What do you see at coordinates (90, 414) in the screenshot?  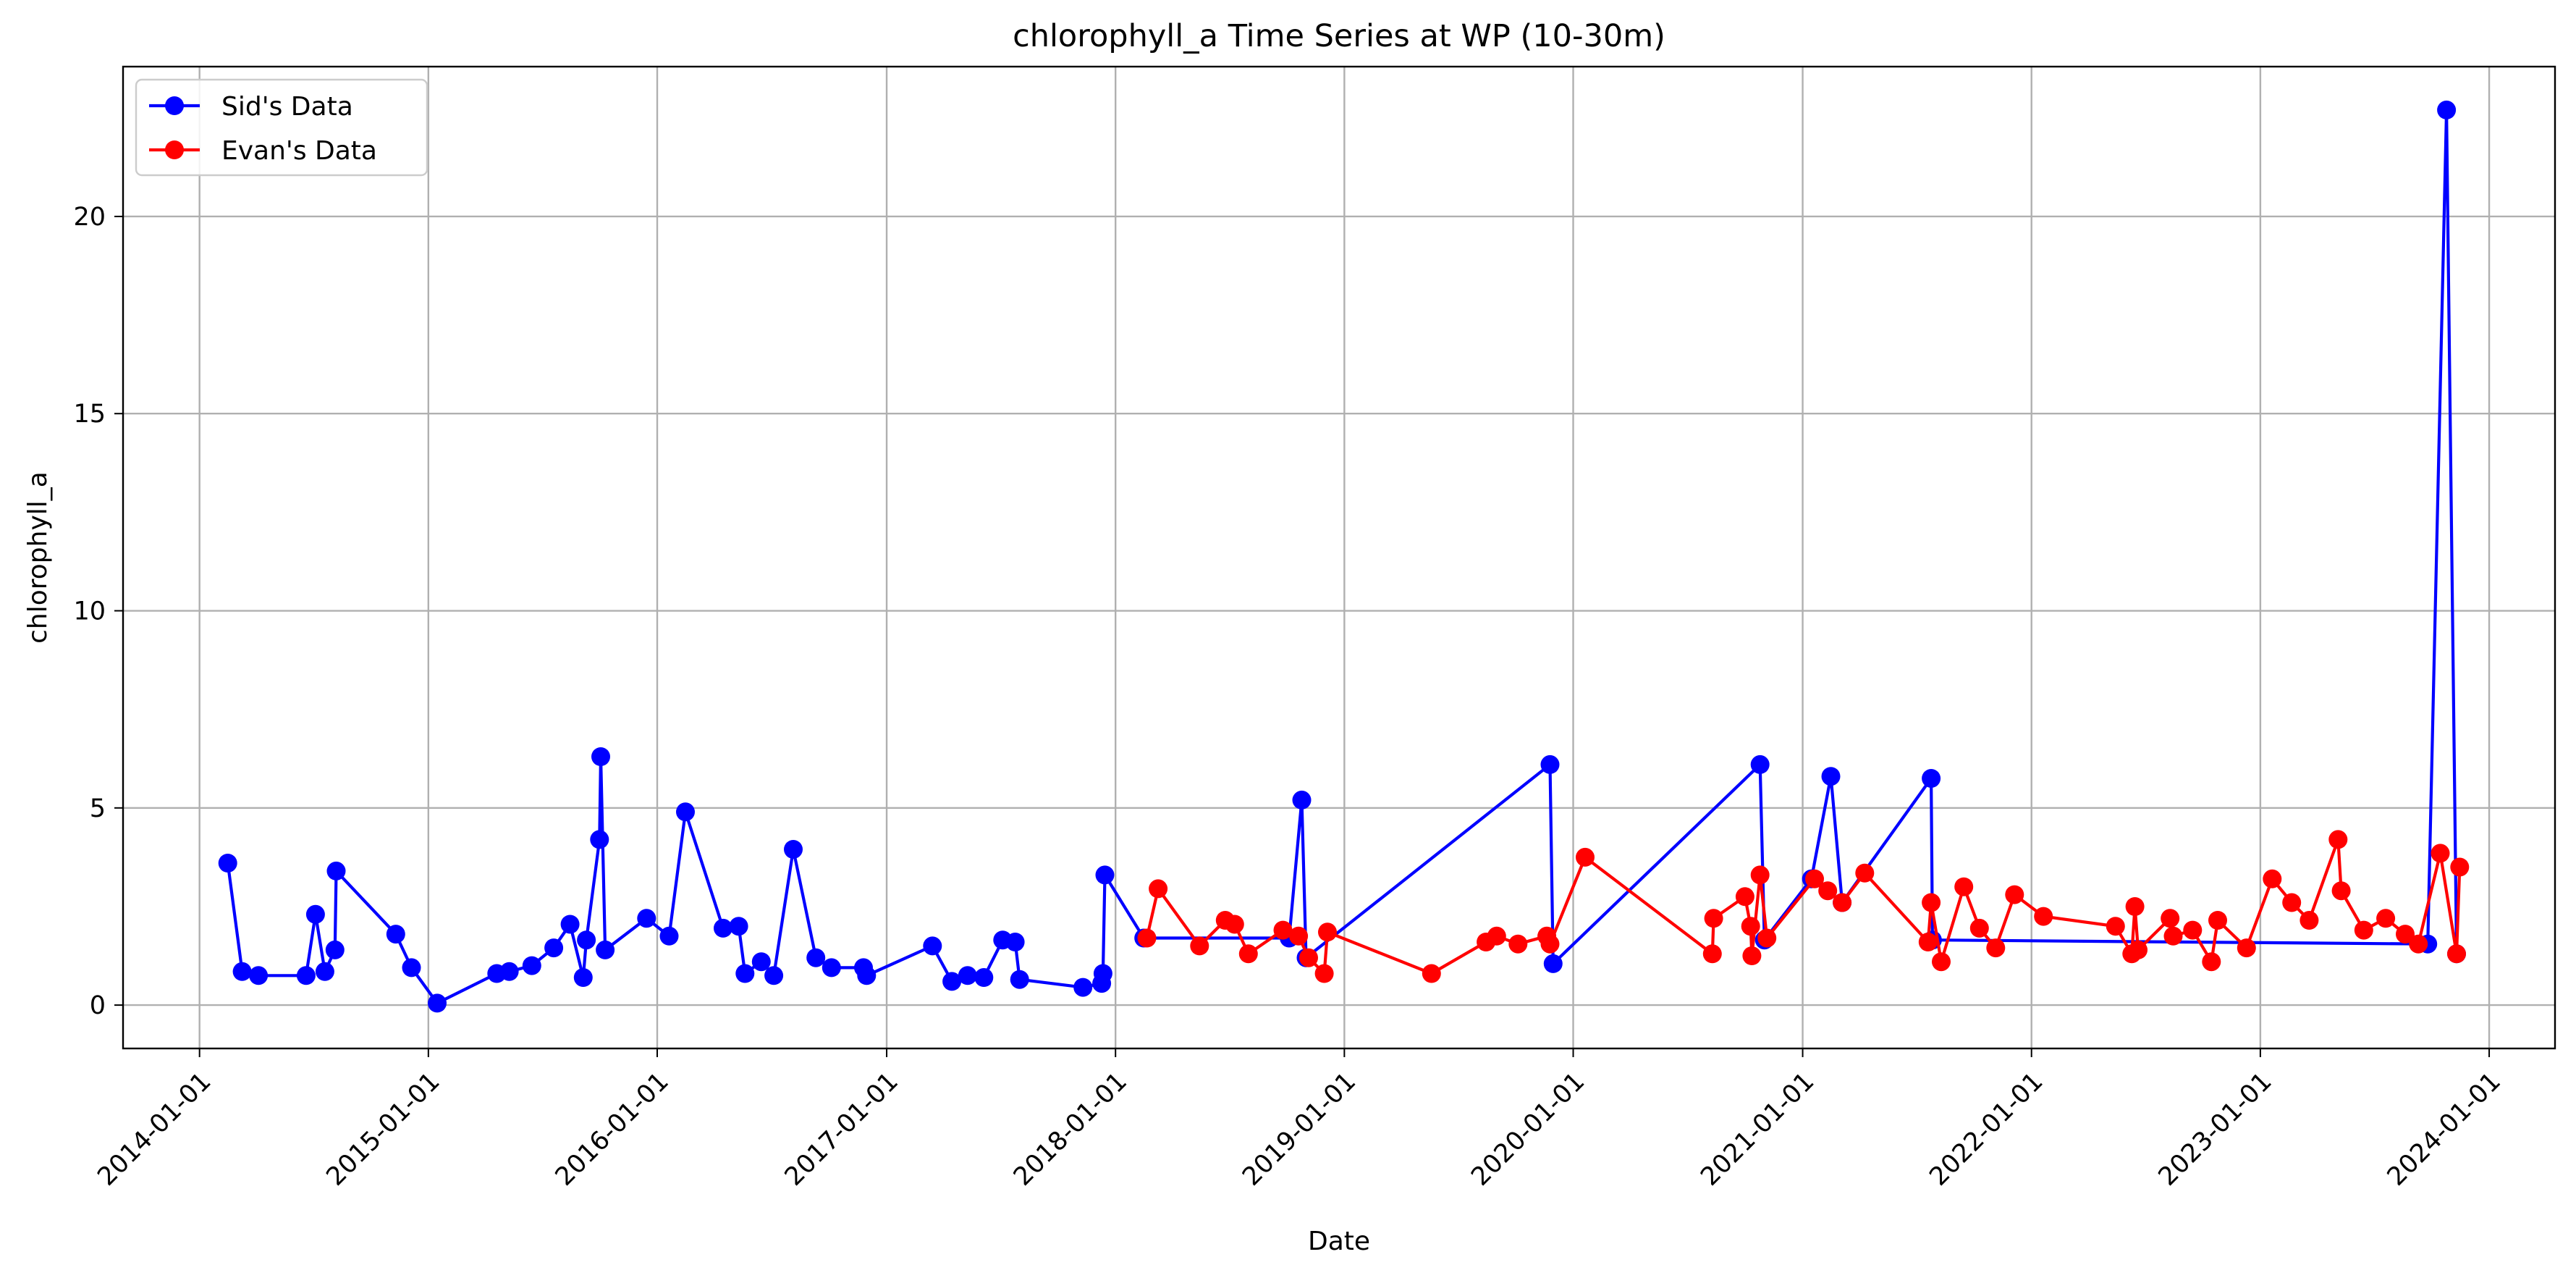 I see `y-tick-label: 15` at bounding box center [90, 414].